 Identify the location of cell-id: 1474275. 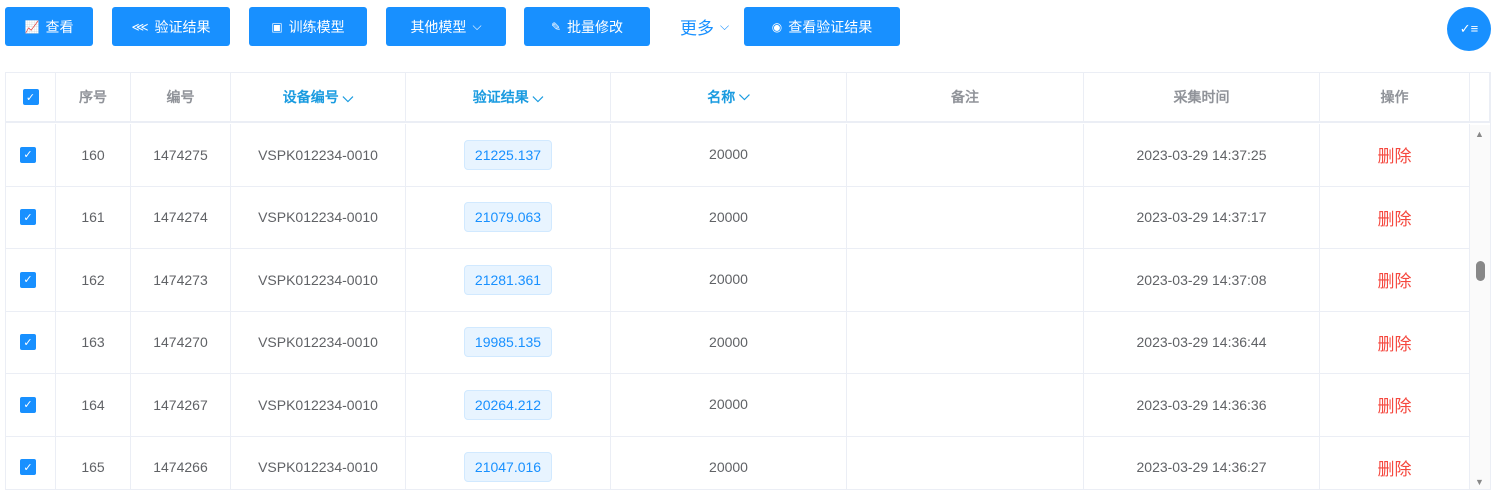
(181, 155).